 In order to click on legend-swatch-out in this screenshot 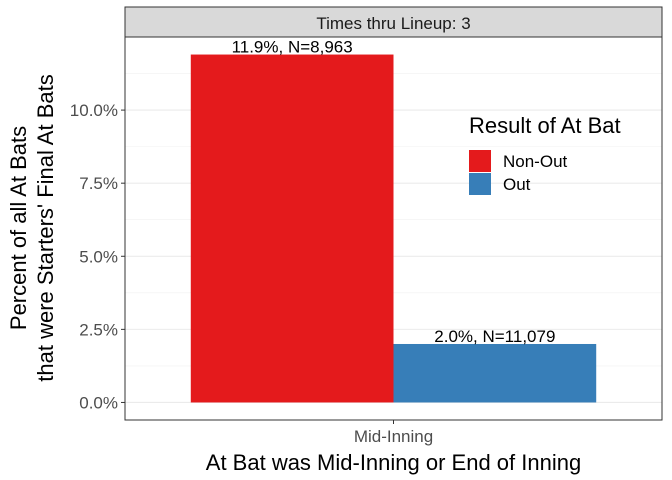, I will do `click(480, 184)`.